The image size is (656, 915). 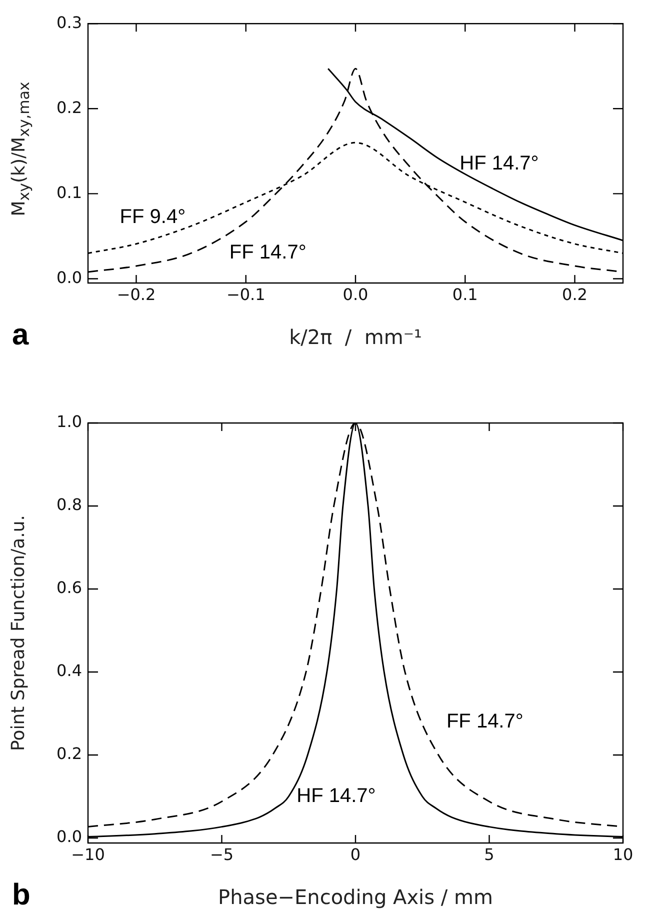 What do you see at coordinates (355, 854) in the screenshot?
I see `x-tick-label: 0` at bounding box center [355, 854].